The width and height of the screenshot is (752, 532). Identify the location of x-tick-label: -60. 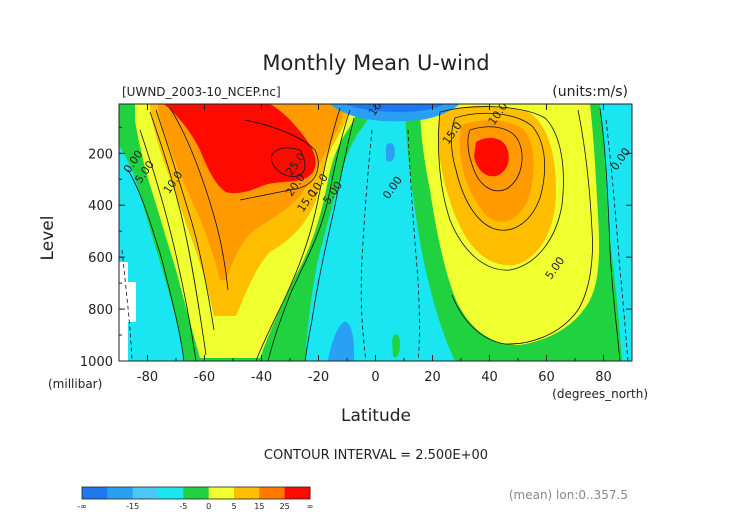
(204, 377).